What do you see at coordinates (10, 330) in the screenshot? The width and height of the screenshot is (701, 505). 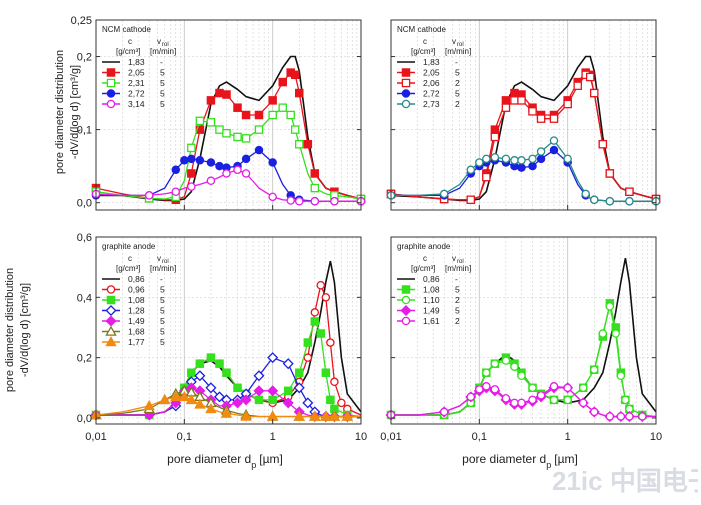 I see `ylabel-bottom-line1: pore diameter distribution` at bounding box center [10, 330].